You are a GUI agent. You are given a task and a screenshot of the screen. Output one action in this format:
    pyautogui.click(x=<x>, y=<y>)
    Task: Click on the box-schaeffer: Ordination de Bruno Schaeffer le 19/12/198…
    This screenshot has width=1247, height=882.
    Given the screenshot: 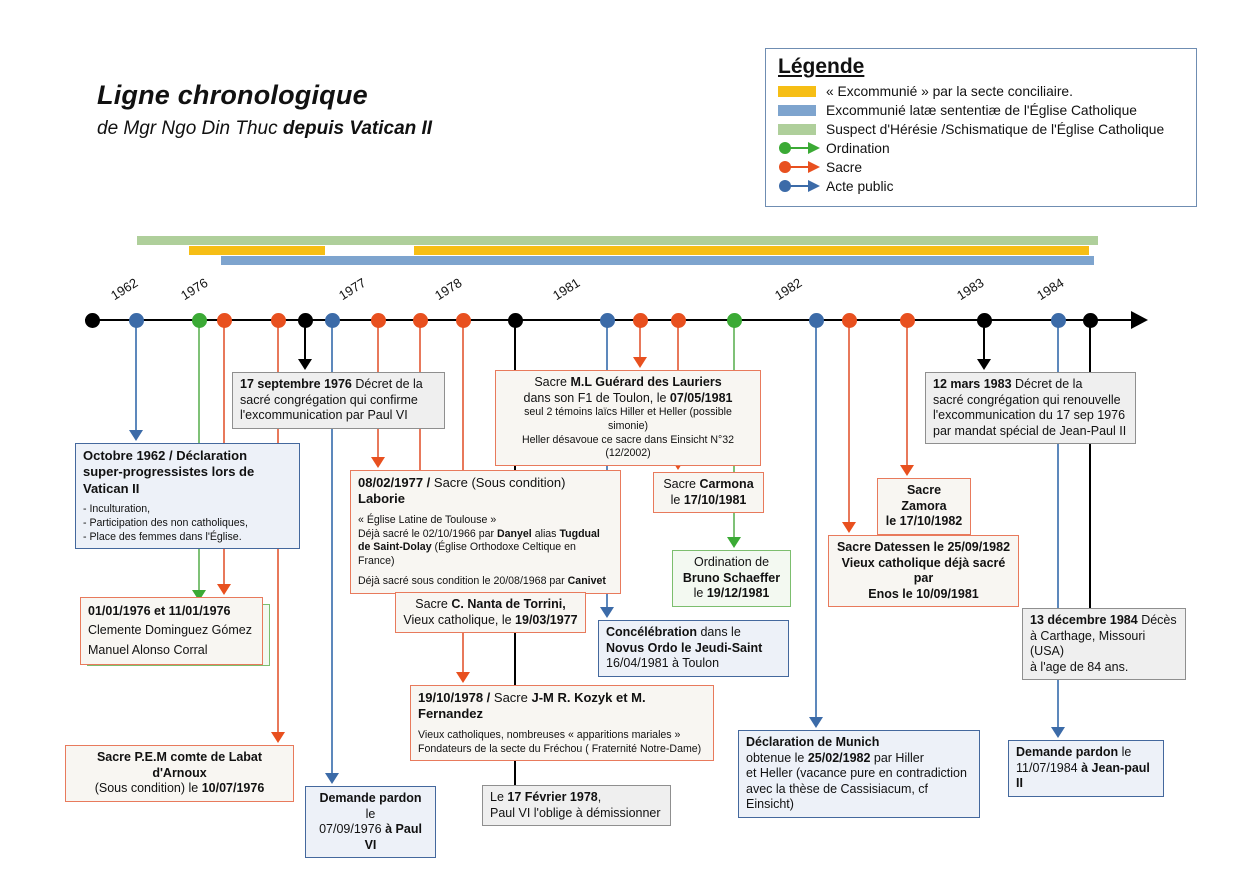 What is the action you would take?
    pyautogui.click(x=731, y=578)
    